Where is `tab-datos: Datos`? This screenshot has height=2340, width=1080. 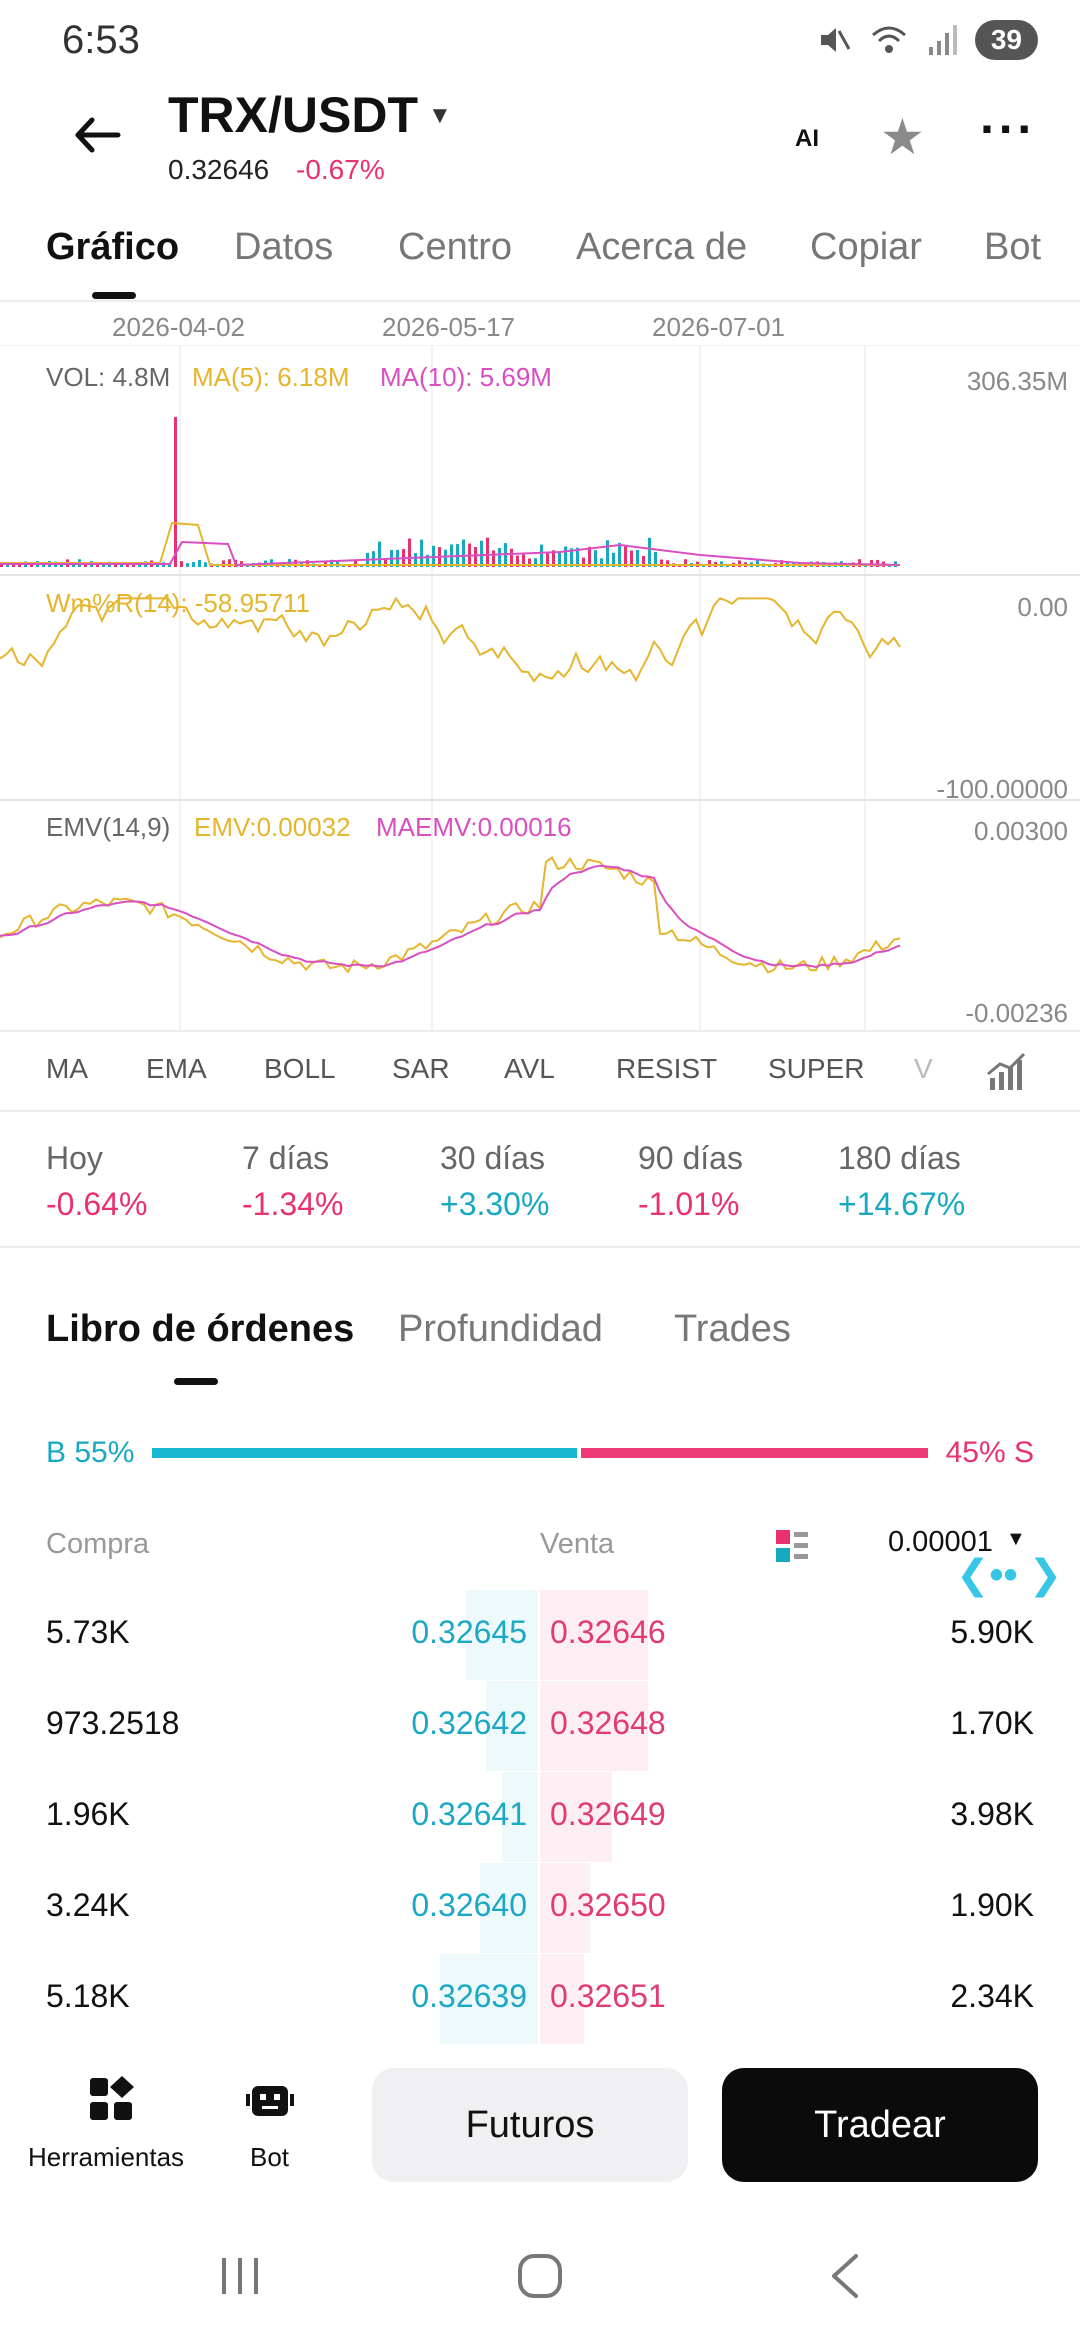 tab-datos: Datos is located at coordinates (284, 247).